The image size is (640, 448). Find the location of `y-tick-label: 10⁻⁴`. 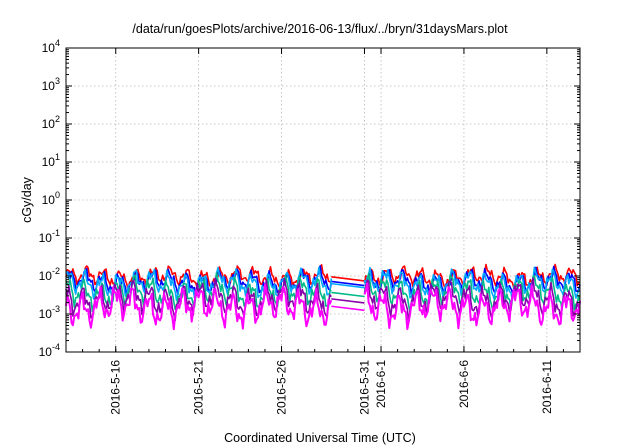

y-tick-label: 10⁻⁴ is located at coordinates (49, 350).